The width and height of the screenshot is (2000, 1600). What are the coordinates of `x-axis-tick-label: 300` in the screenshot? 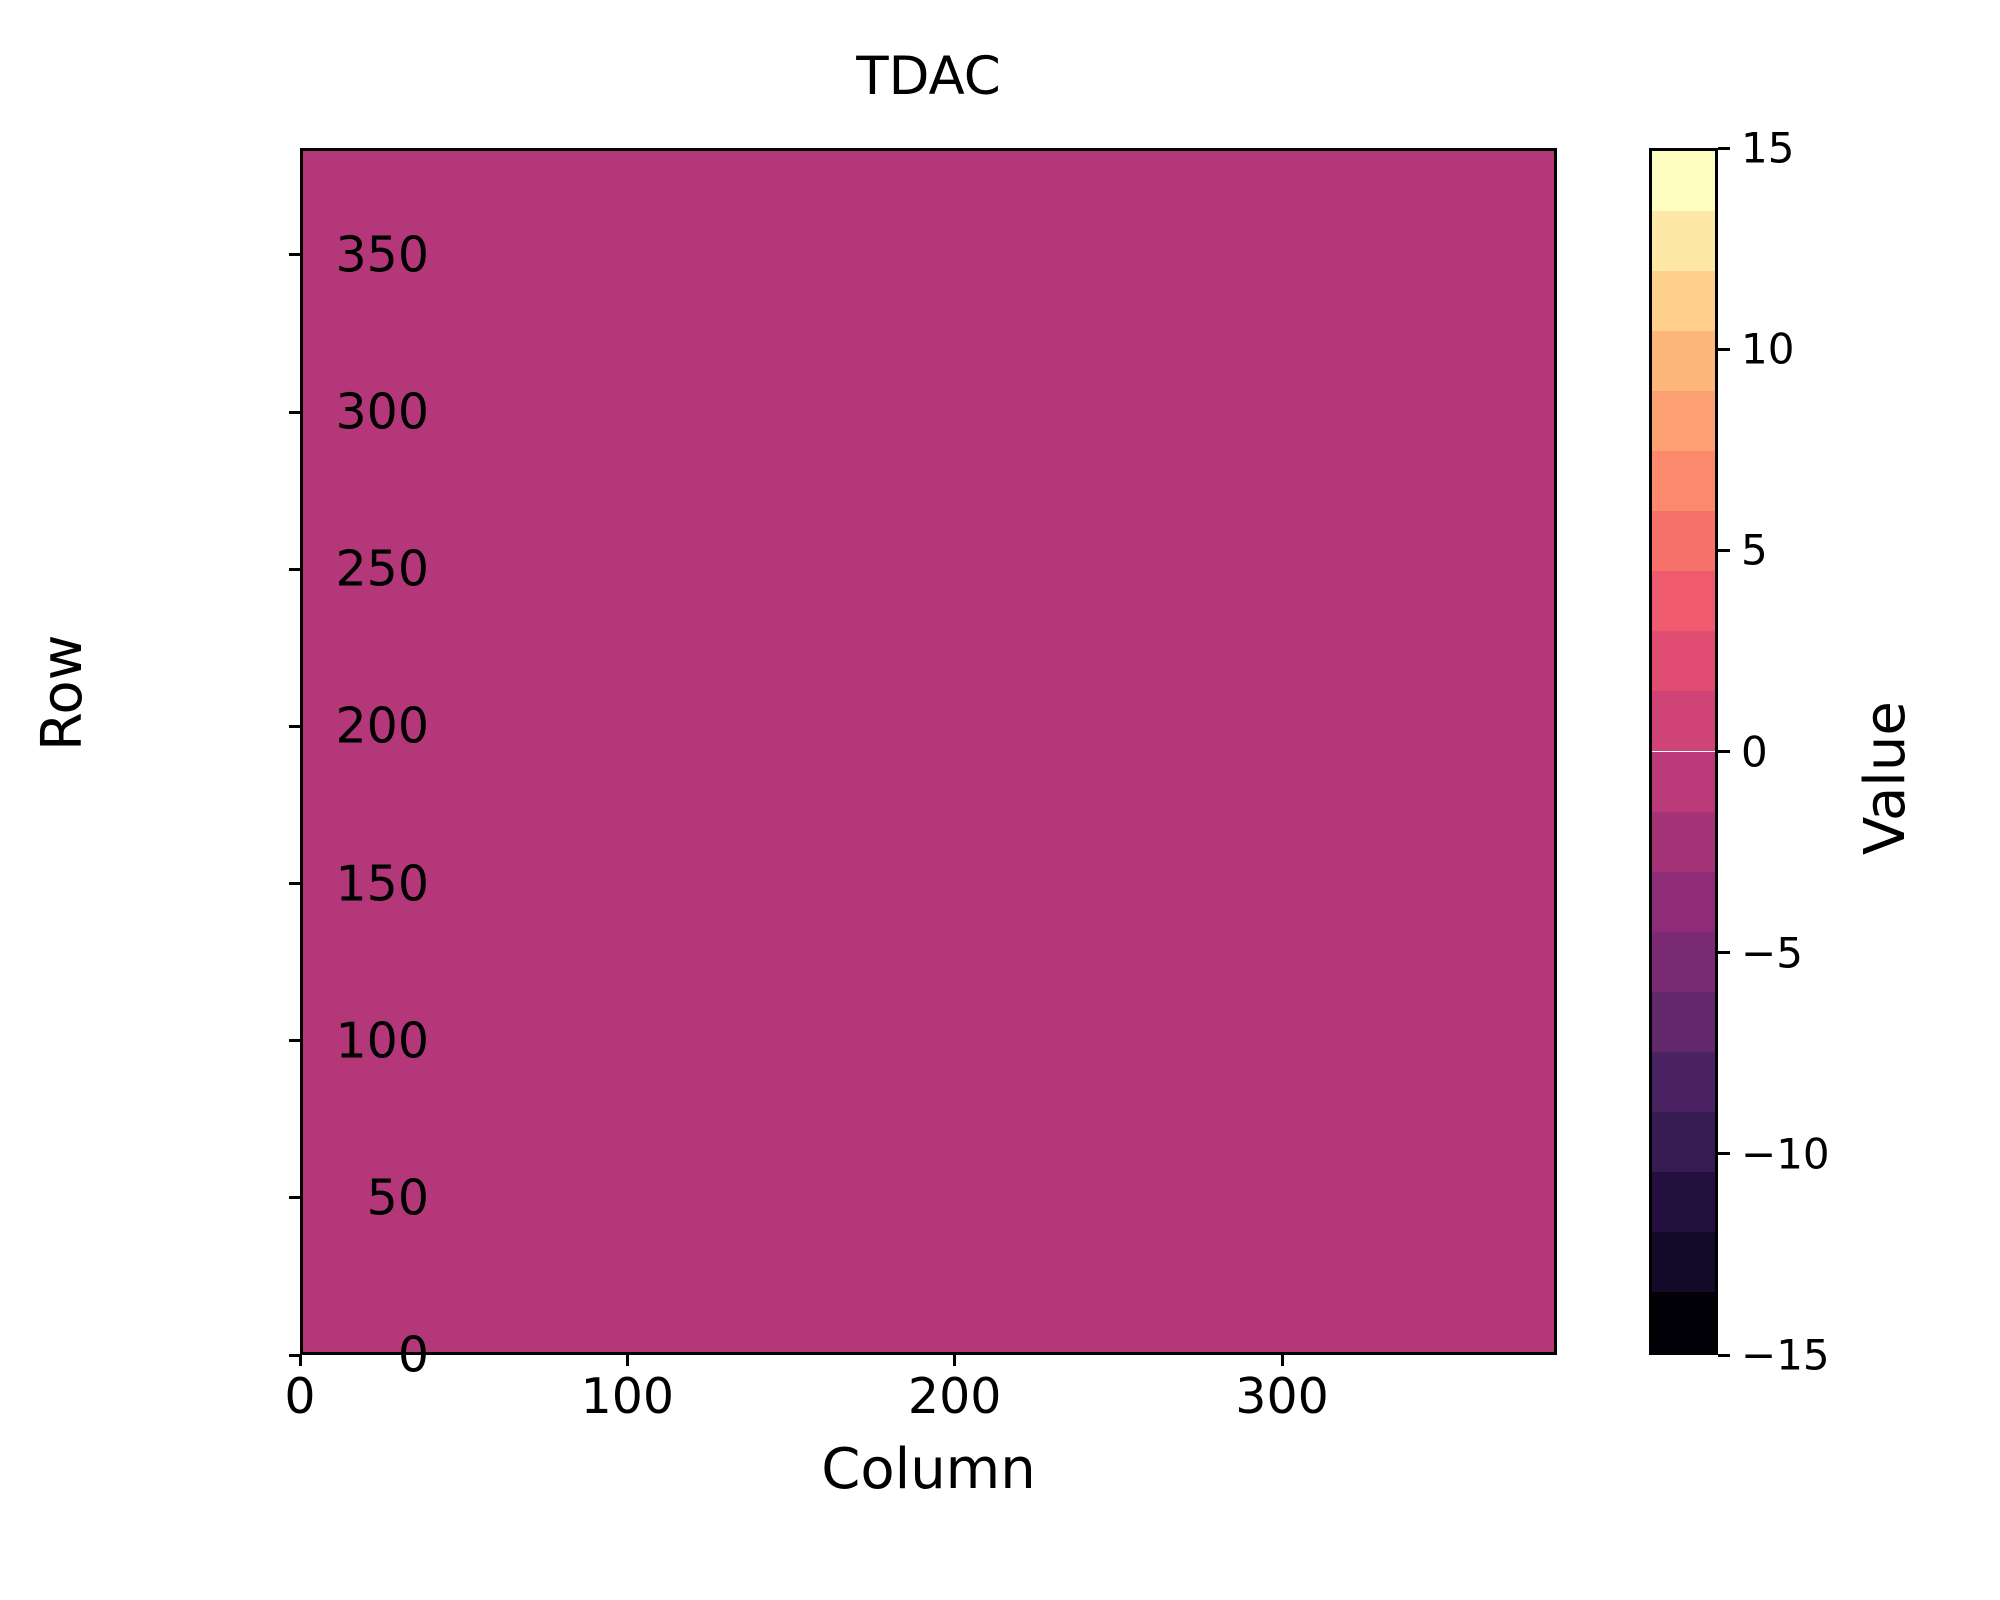 It's located at (1282, 1396).